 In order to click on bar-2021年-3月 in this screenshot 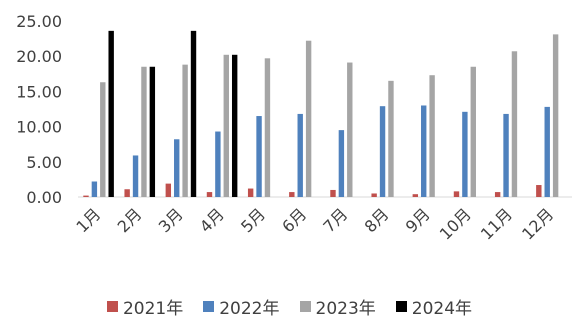, I will do `click(168, 190)`.